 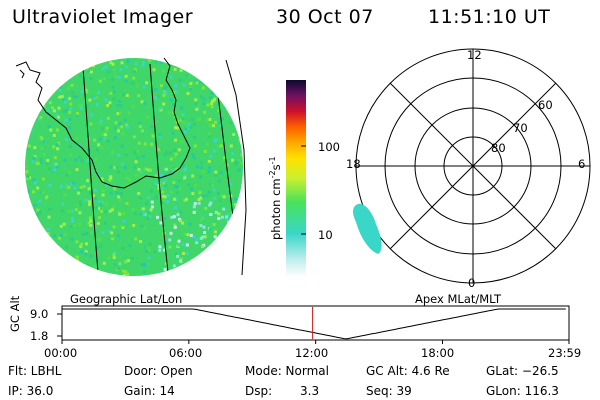 What do you see at coordinates (472, 283) in the screenshot?
I see `mlt-label-0: 0` at bounding box center [472, 283].